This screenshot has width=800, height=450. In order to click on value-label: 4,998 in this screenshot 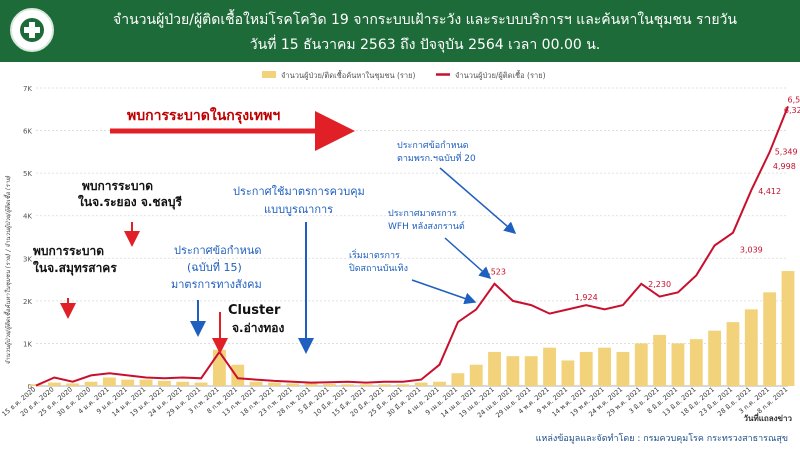, I will do `click(784, 166)`.